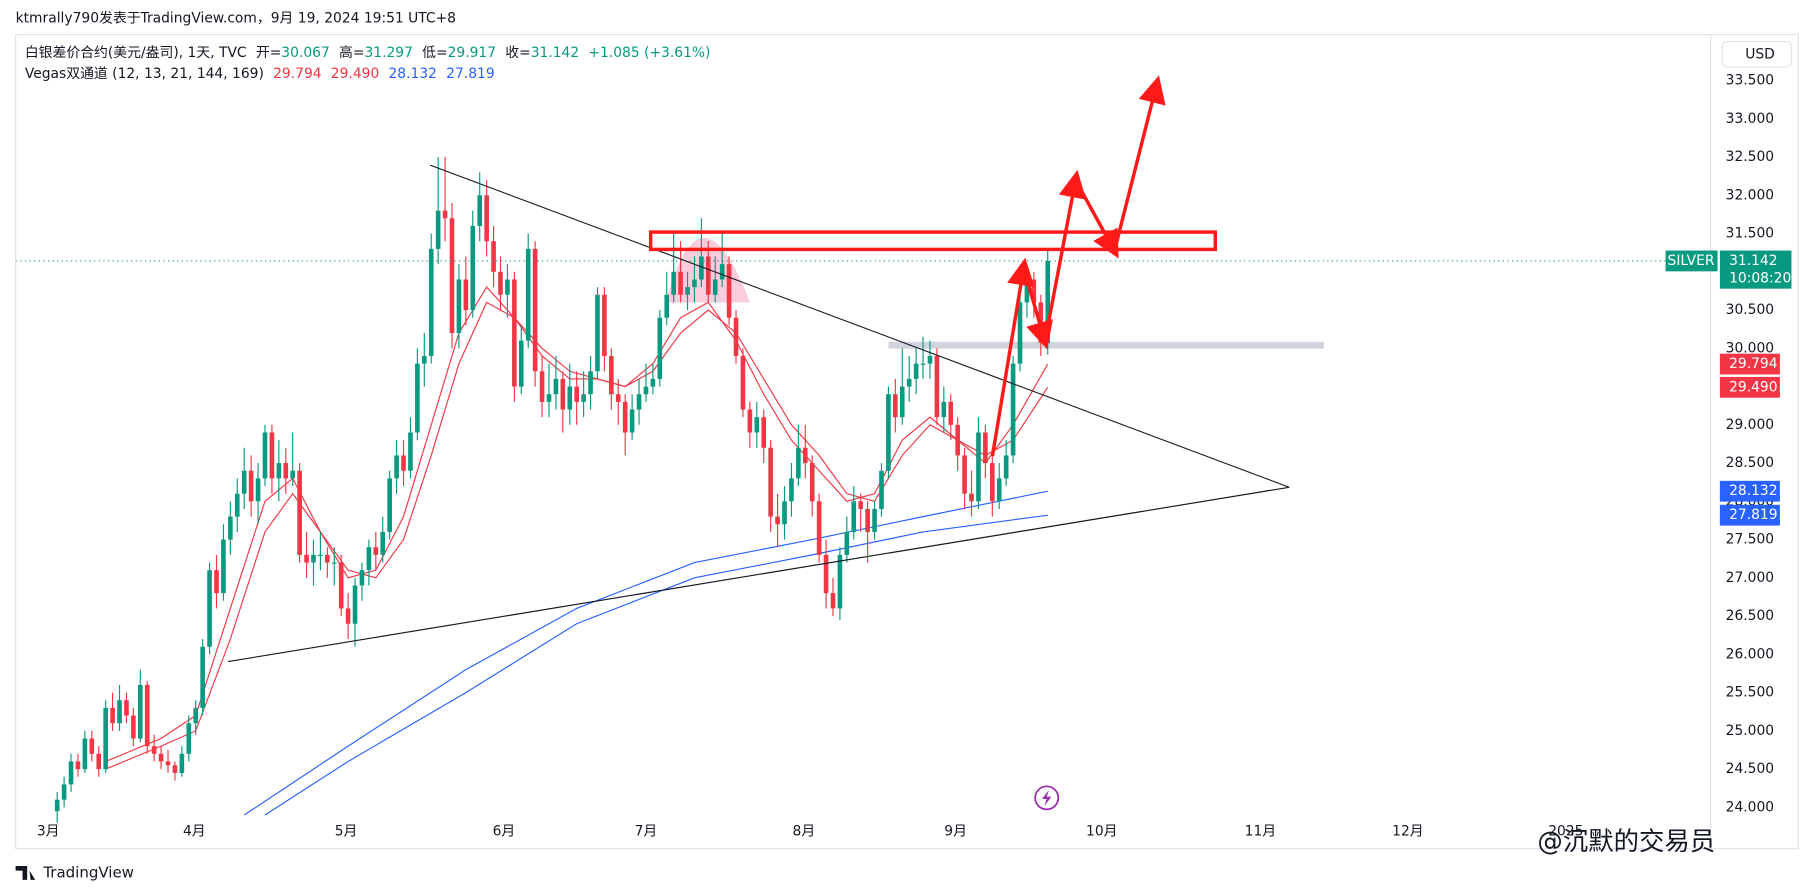  What do you see at coordinates (1753, 261) in the screenshot?
I see `last-price: 31.142` at bounding box center [1753, 261].